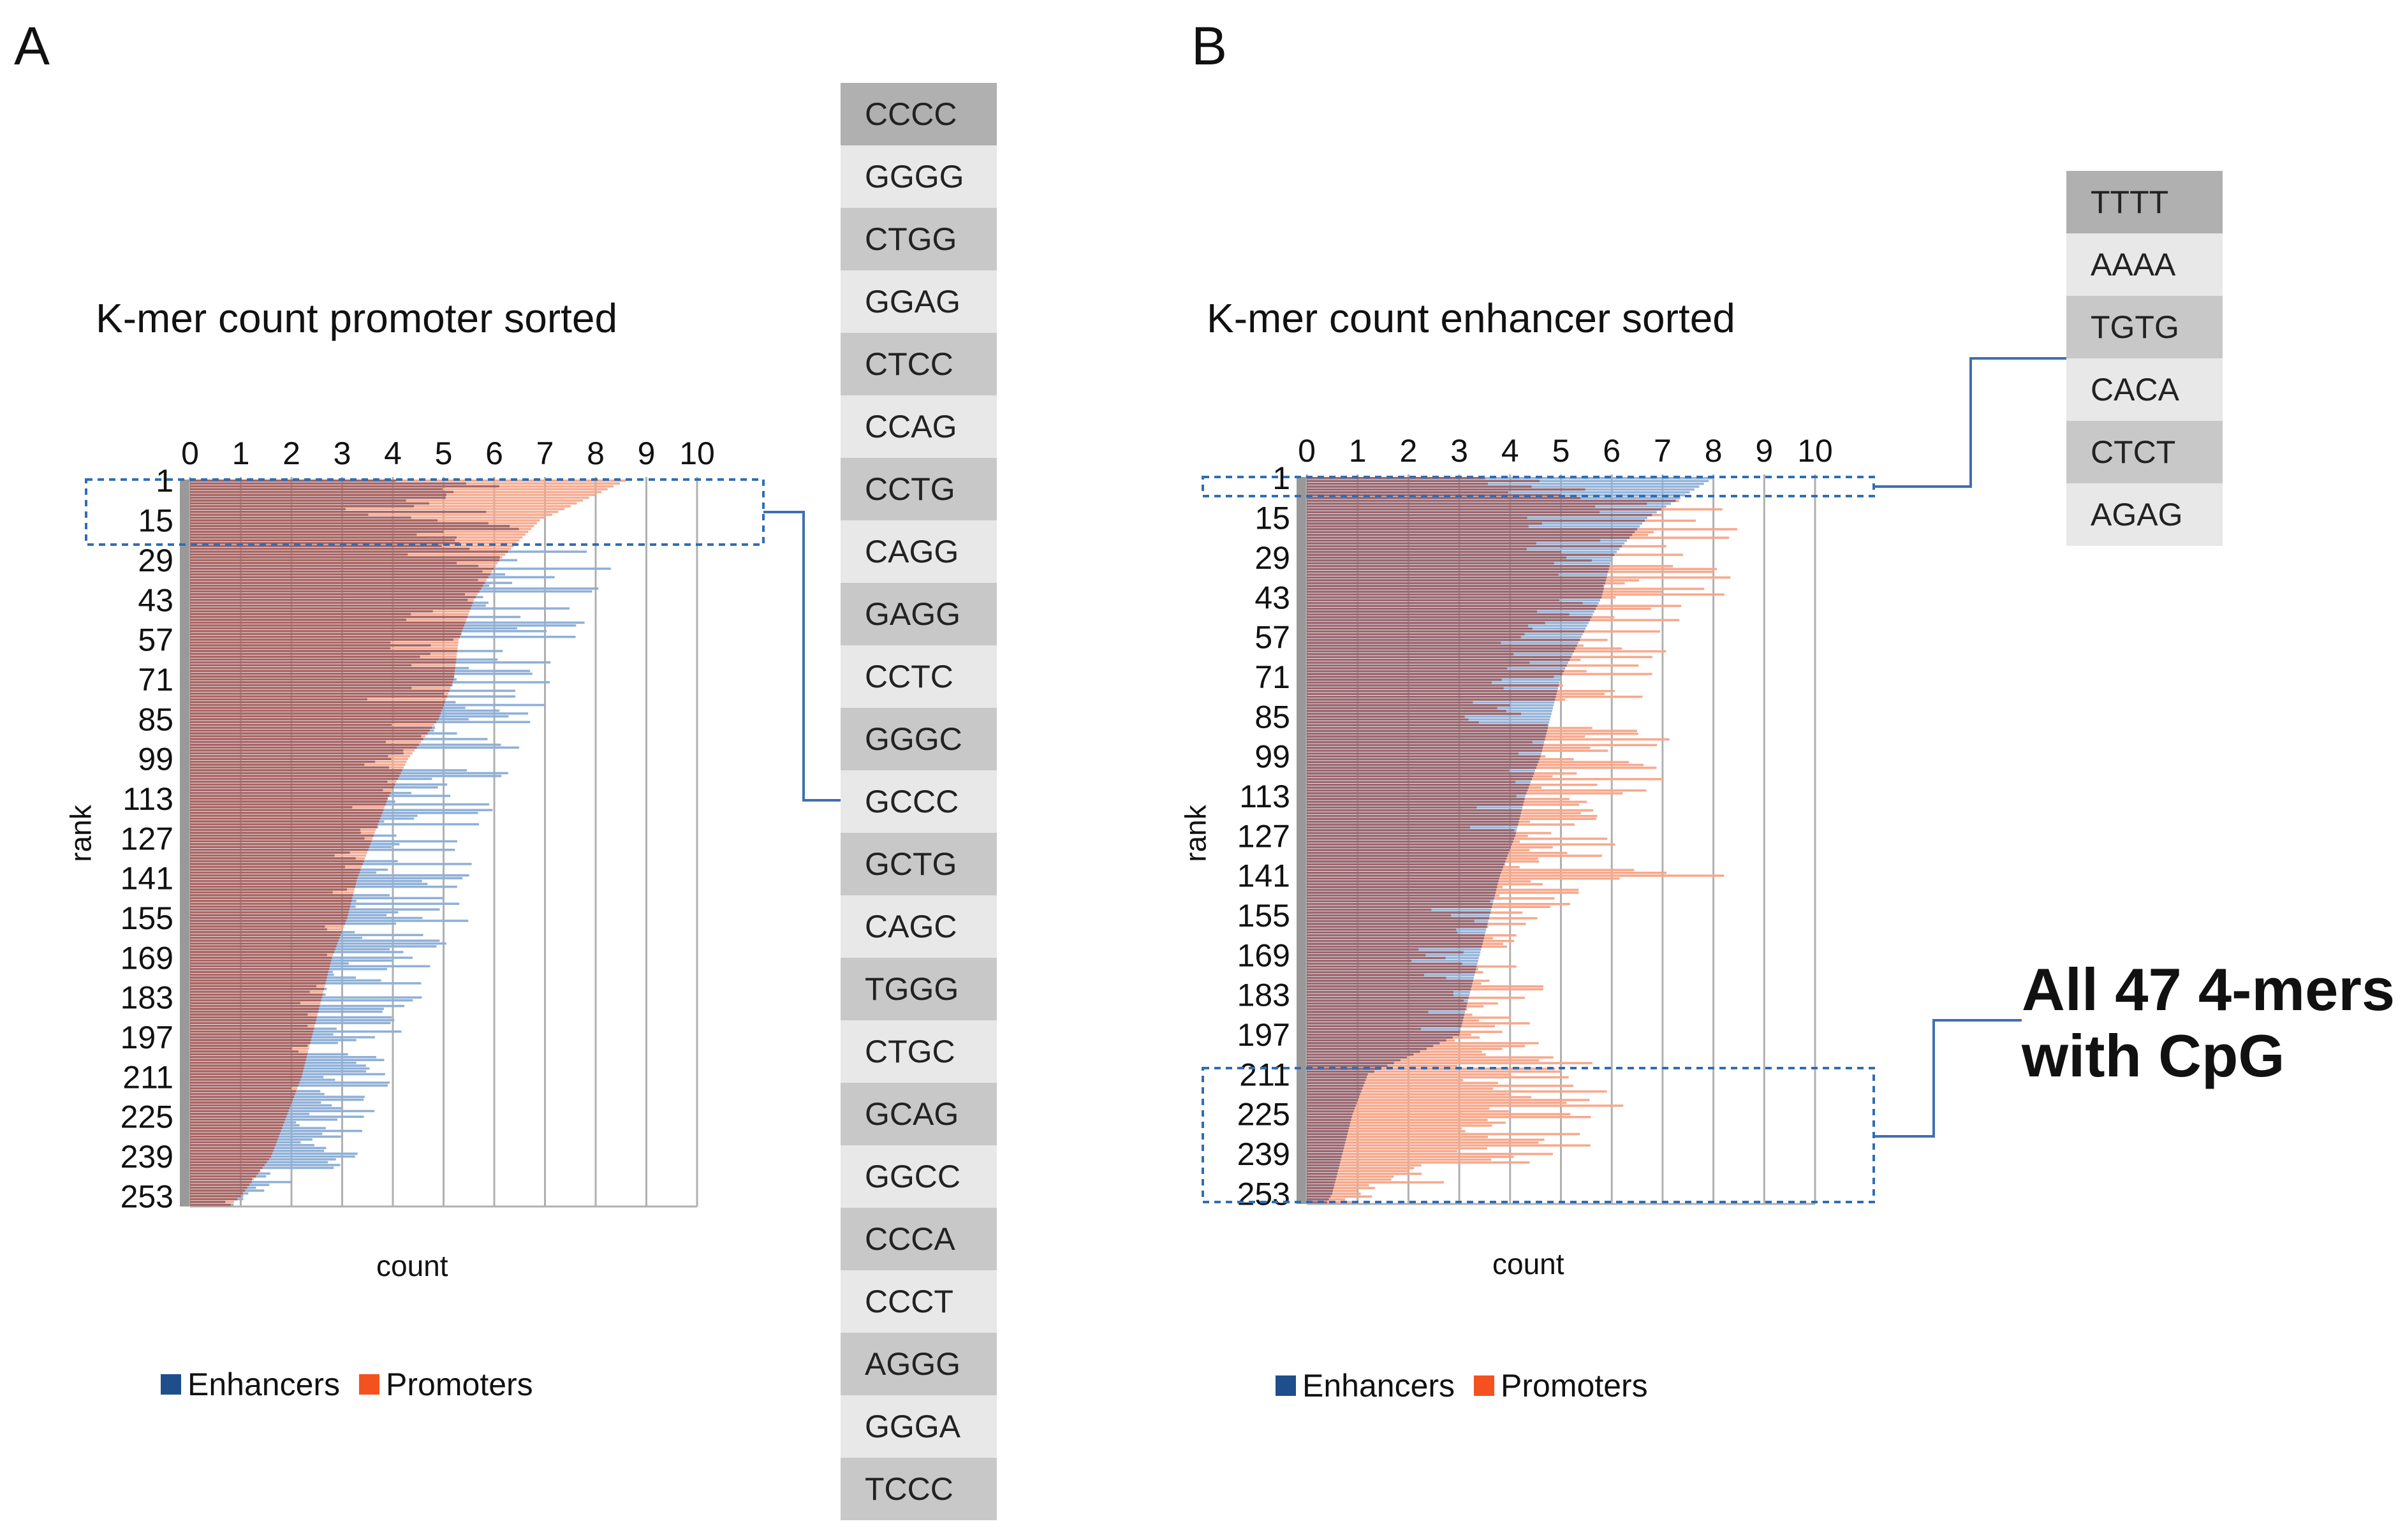 The height and width of the screenshot is (1540, 2405). What do you see at coordinates (444, 453) in the screenshot?
I see `a-x-tick-5: 5` at bounding box center [444, 453].